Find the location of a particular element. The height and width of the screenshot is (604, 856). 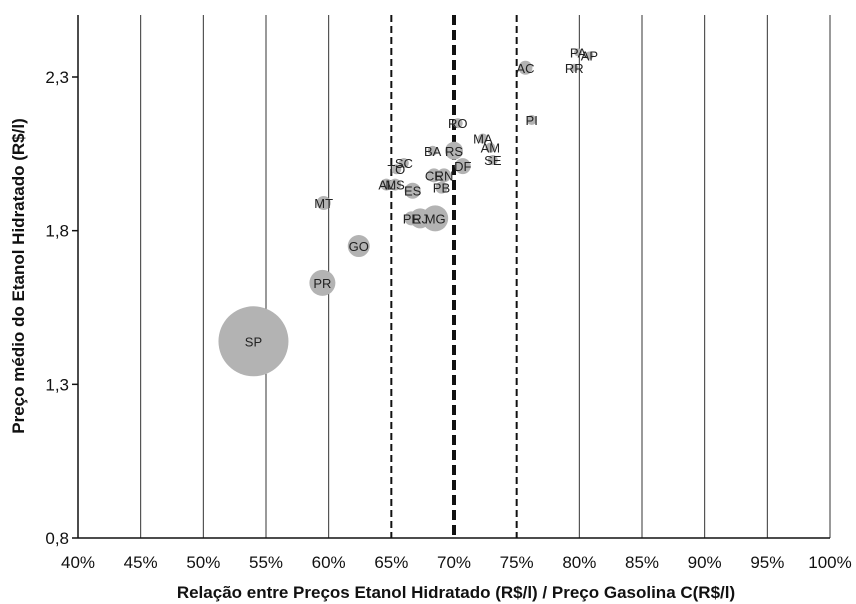

bubble-es is located at coordinates (412, 190).